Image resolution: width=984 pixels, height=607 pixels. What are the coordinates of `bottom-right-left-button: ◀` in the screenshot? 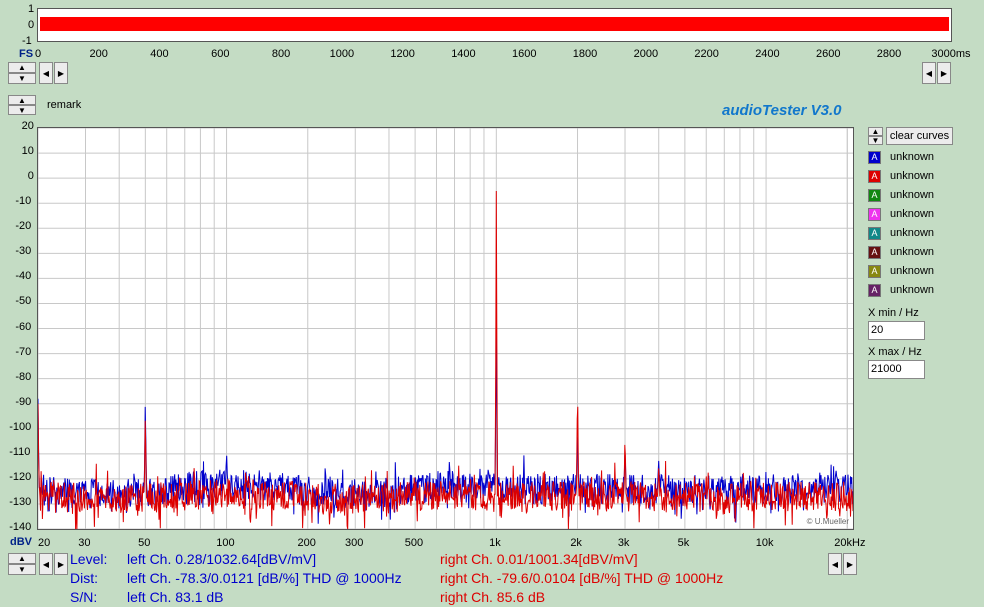 It's located at (835, 564).